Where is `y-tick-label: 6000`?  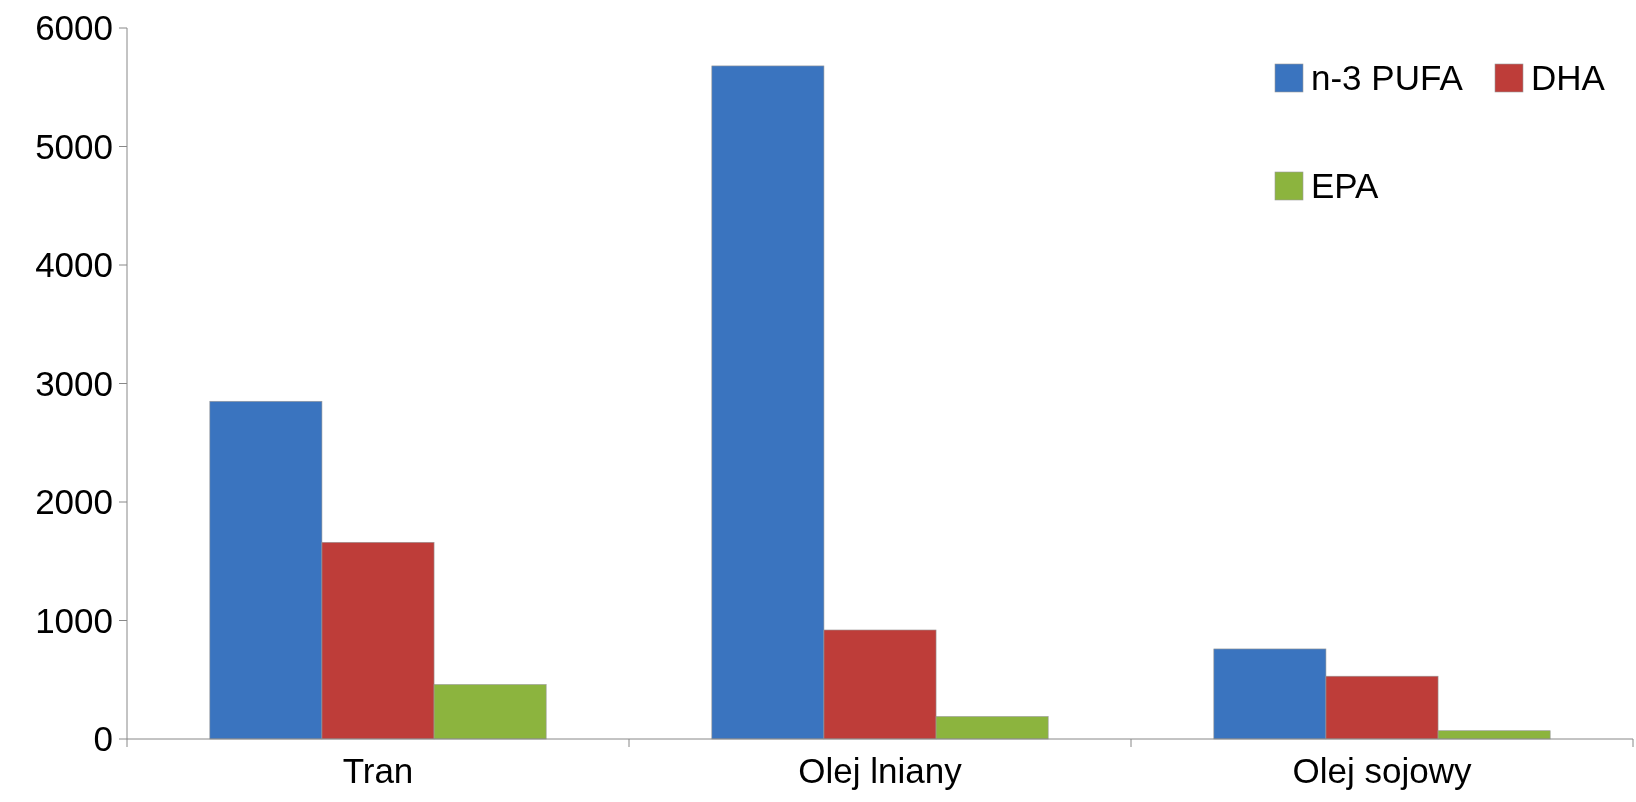
y-tick-label: 6000 is located at coordinates (74, 28).